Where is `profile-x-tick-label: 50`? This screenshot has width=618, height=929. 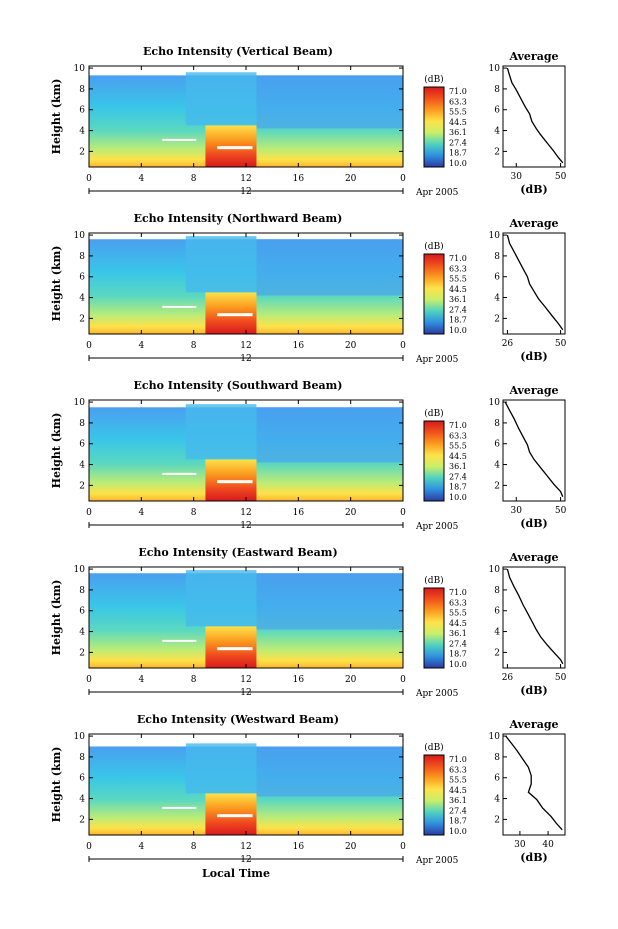 profile-x-tick-label: 50 is located at coordinates (561, 177).